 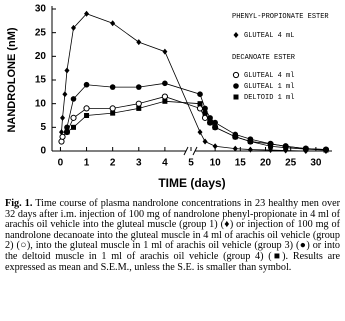 What do you see at coordinates (113, 163) in the screenshot?
I see `x-tick-label: 2` at bounding box center [113, 163].